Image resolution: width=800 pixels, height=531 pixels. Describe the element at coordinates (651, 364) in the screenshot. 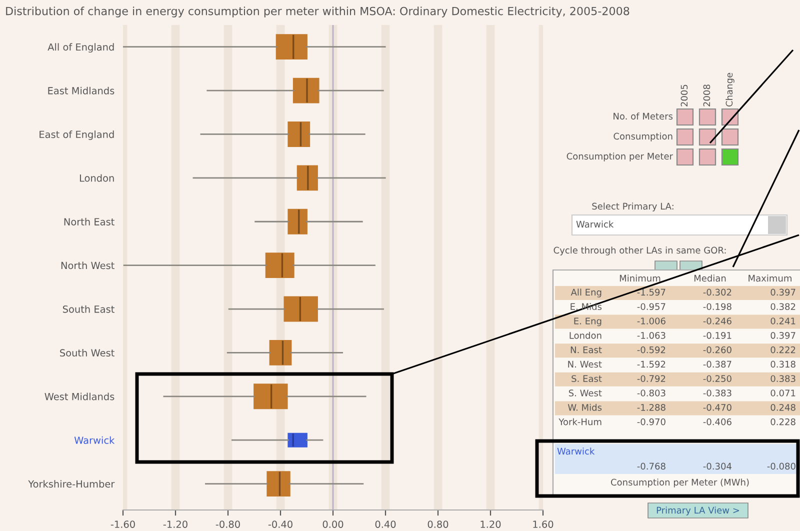

I see `text: -1.592` at that location.